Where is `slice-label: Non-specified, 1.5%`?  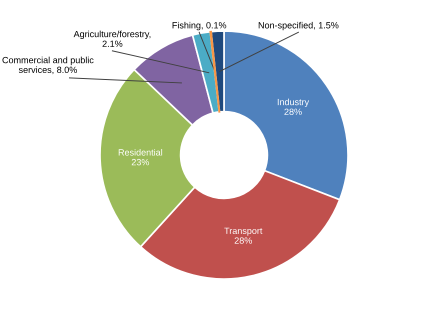
slice-label: Non-specified, 1.5% is located at coordinates (298, 26).